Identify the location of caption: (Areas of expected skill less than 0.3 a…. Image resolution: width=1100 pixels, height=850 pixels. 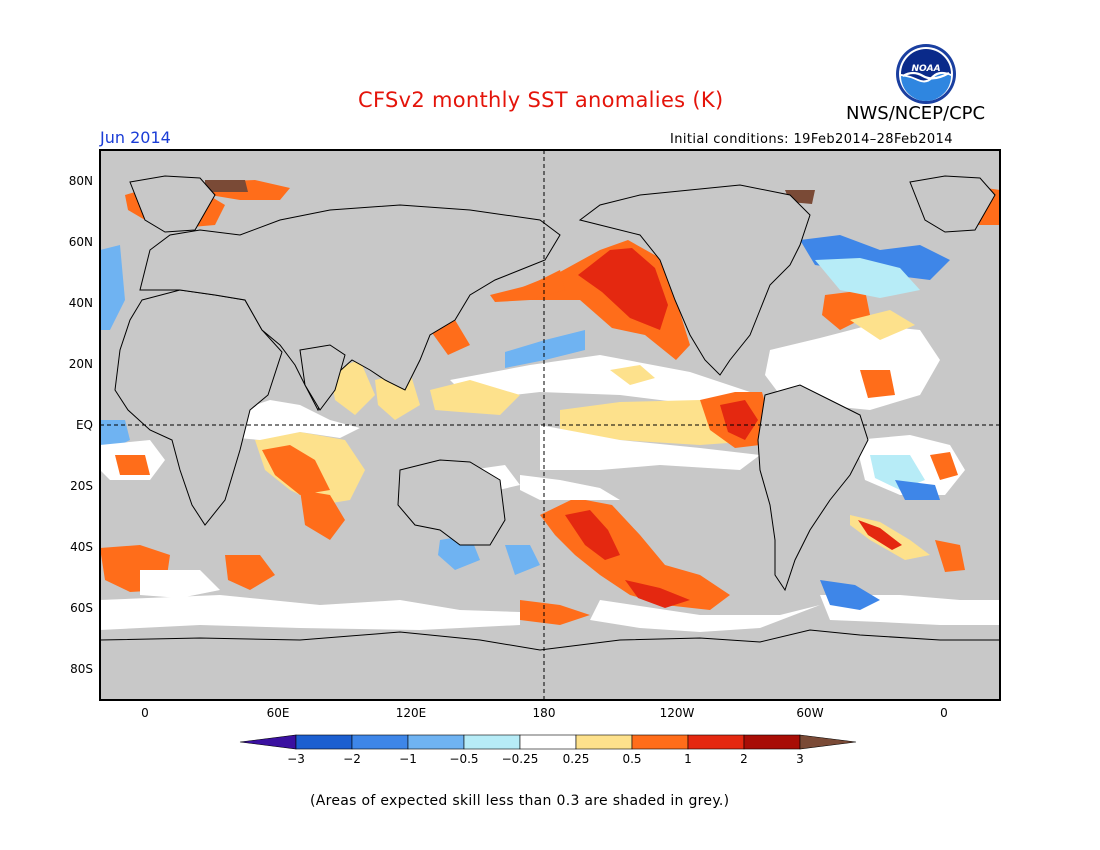
(520, 801).